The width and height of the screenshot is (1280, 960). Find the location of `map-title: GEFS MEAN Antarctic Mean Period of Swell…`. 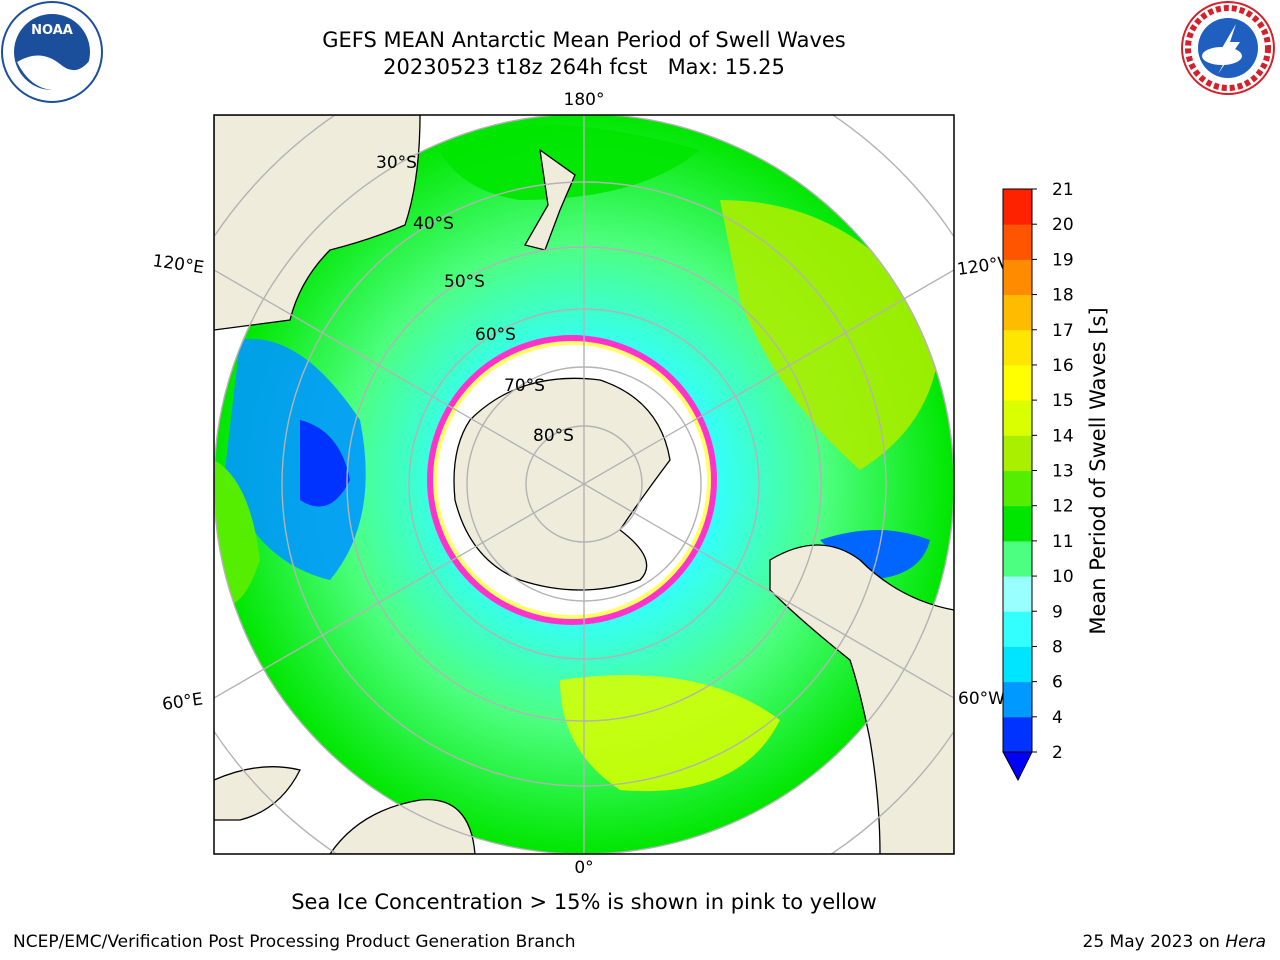

map-title: GEFS MEAN Antarctic Mean Period of Swell… is located at coordinates (584, 40).